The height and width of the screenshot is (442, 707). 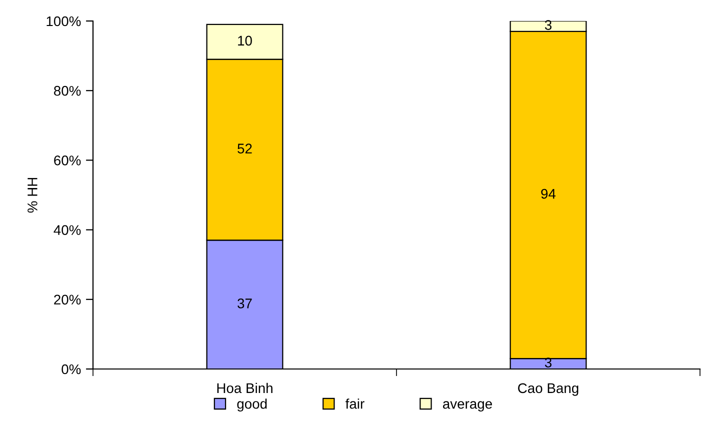 What do you see at coordinates (245, 149) in the screenshot?
I see `data-label: 52` at bounding box center [245, 149].